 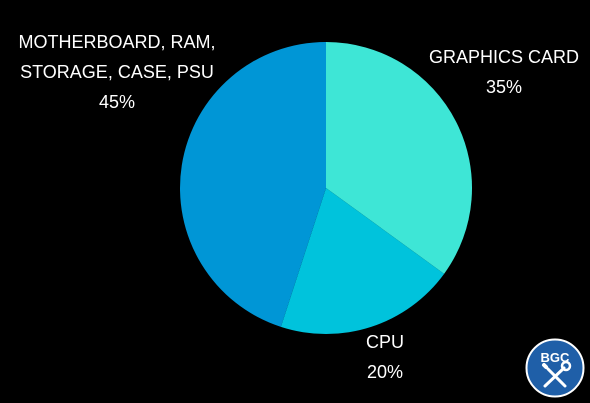 I want to click on pie-slice-graphics-card, so click(x=399, y=158).